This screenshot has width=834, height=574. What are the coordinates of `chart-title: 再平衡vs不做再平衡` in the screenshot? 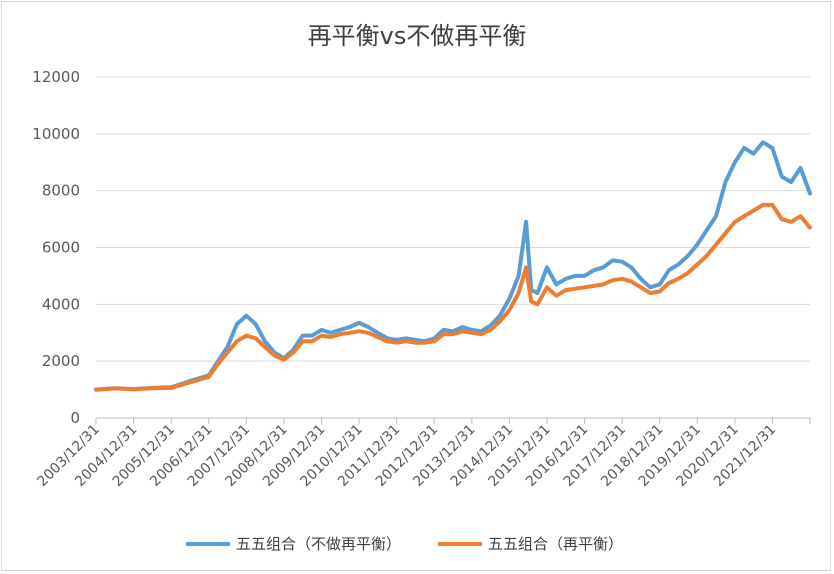 It's located at (417, 36).